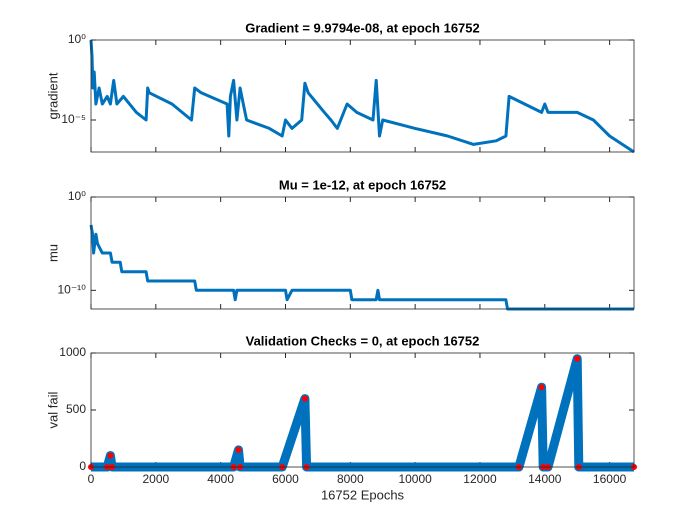 The height and width of the screenshot is (530, 700). Describe the element at coordinates (285, 479) in the screenshot. I see `x-tick-label: 6000` at that location.